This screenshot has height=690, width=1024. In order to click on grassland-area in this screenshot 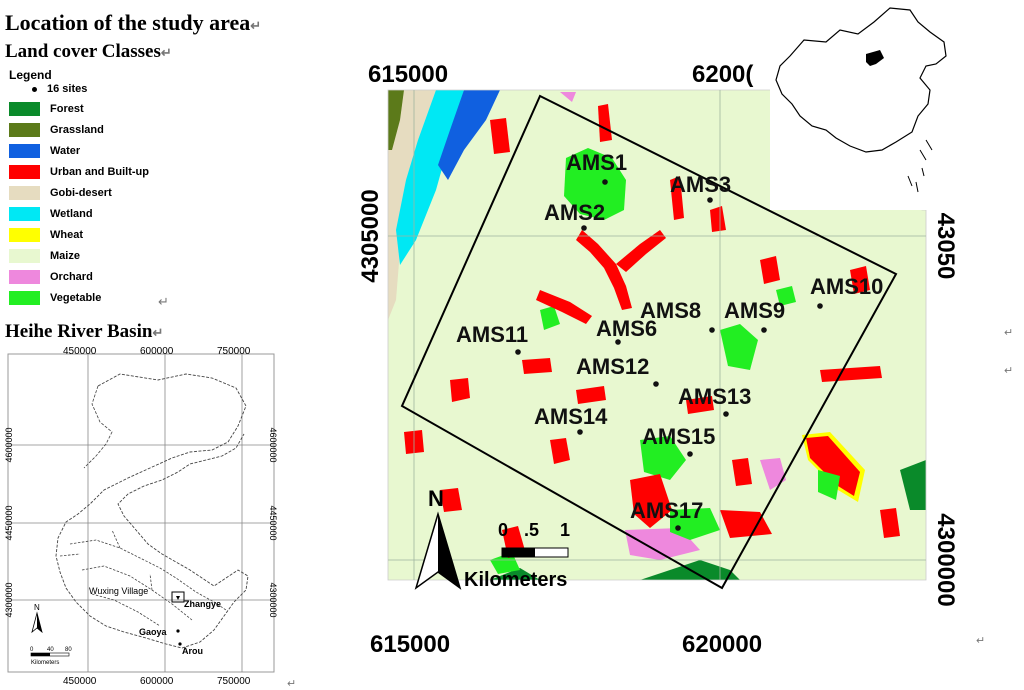, I will do `click(396, 120)`.